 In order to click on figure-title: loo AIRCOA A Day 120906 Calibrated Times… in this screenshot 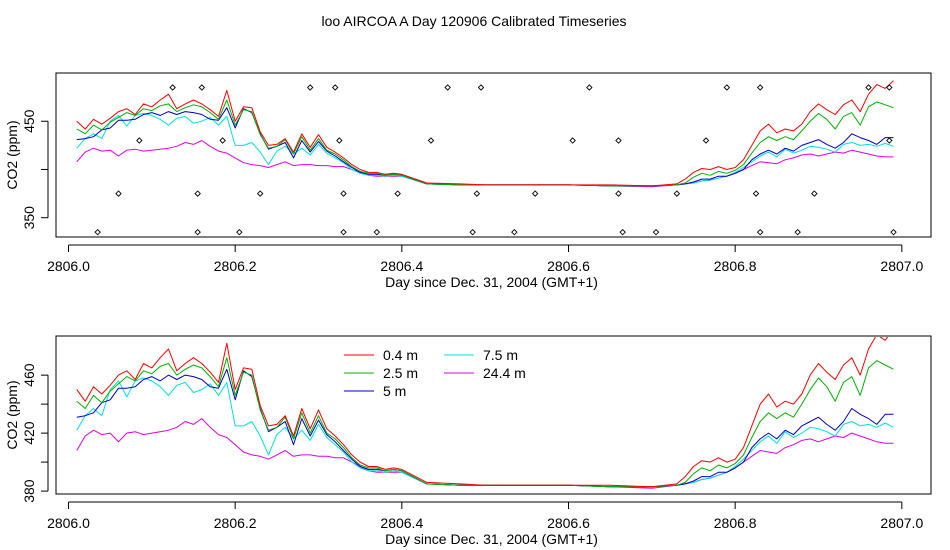, I will do `click(473, 21)`.